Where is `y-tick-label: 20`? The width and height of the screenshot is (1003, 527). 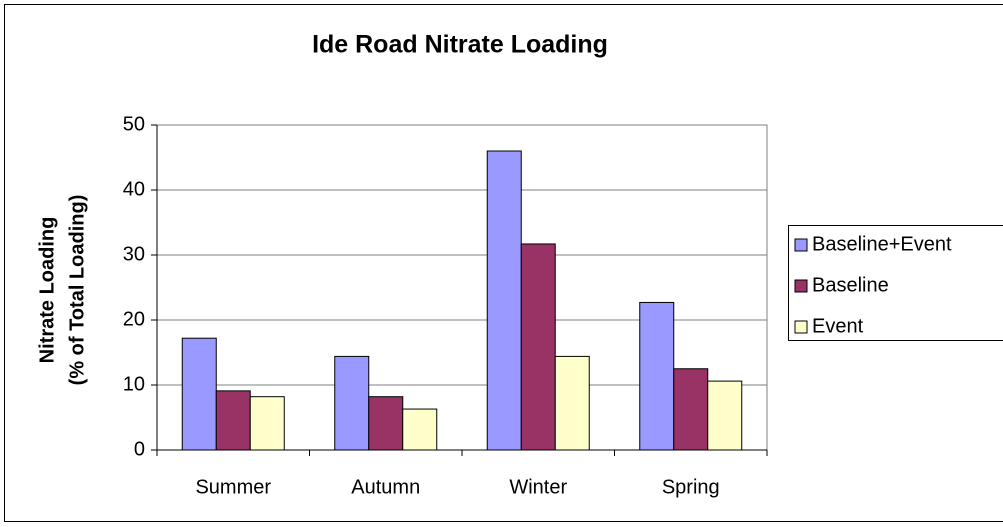
y-tick-label: 20 is located at coordinates (134, 319).